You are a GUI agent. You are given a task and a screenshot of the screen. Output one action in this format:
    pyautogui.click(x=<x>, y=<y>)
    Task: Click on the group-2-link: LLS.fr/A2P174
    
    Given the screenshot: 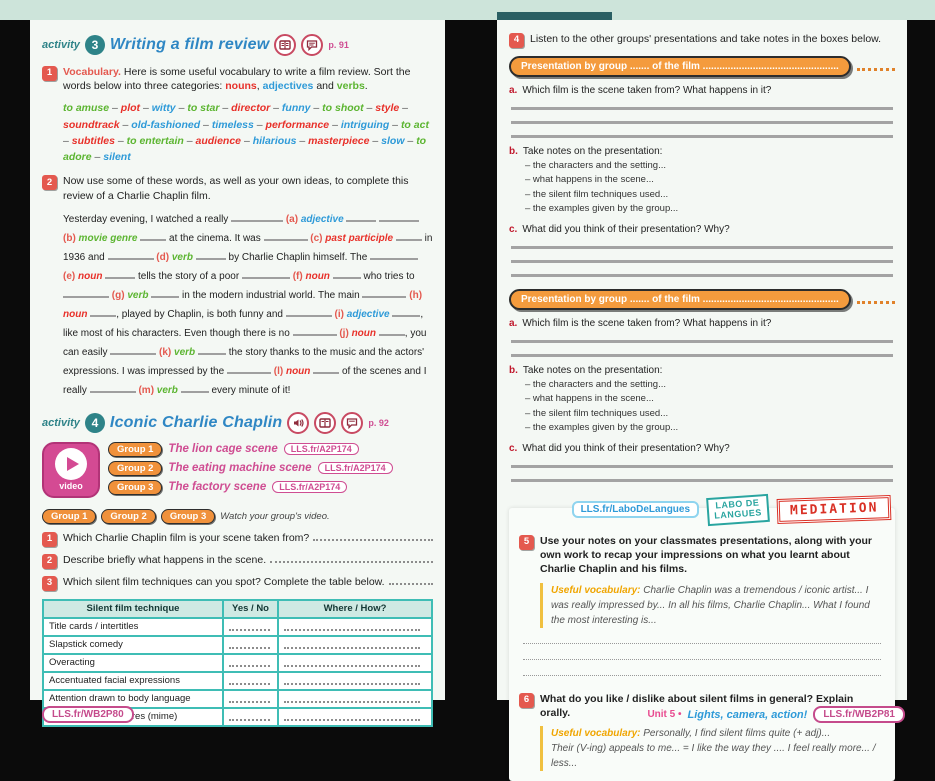 What is the action you would take?
    pyautogui.click(x=355, y=468)
    